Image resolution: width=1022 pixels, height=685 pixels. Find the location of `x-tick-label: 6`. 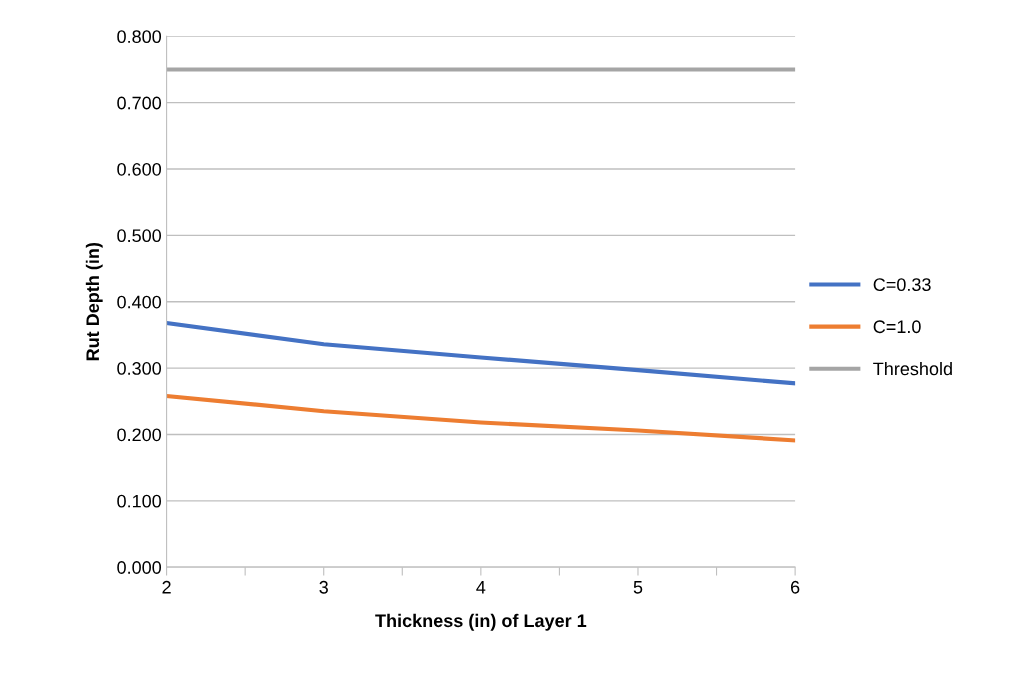

x-tick-label: 6 is located at coordinates (795, 587).